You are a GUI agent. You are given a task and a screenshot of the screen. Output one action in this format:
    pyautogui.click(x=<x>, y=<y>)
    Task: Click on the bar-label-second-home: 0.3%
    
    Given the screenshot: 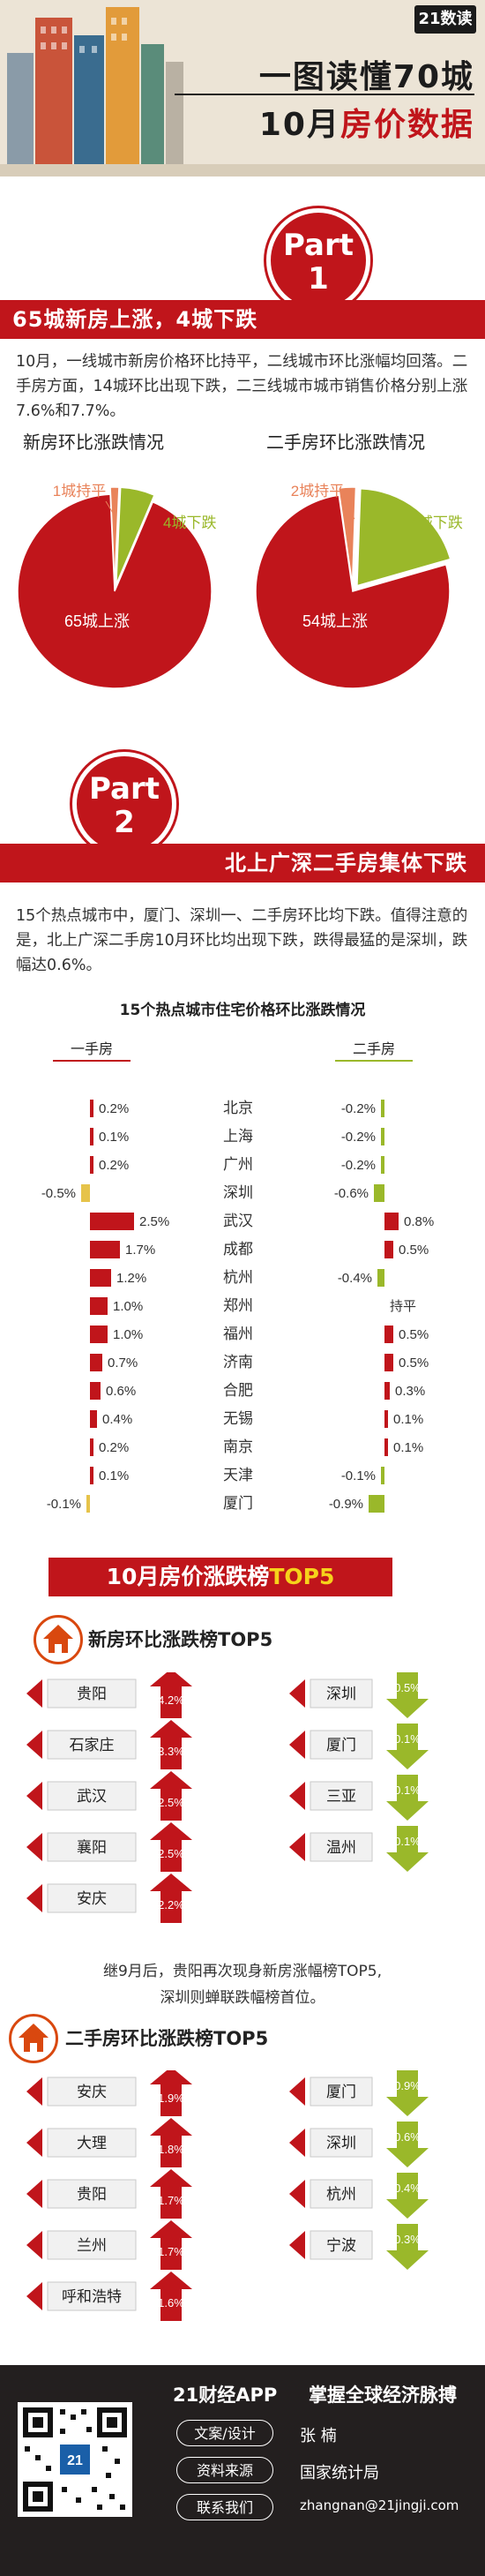 What is the action you would take?
    pyautogui.click(x=410, y=1391)
    